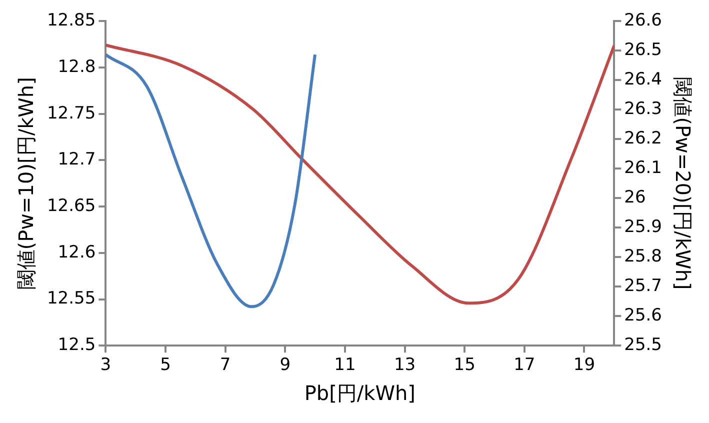 This screenshot has width=709, height=423. What do you see at coordinates (345, 365) in the screenshot?
I see `x-tick-label: 11` at bounding box center [345, 365].